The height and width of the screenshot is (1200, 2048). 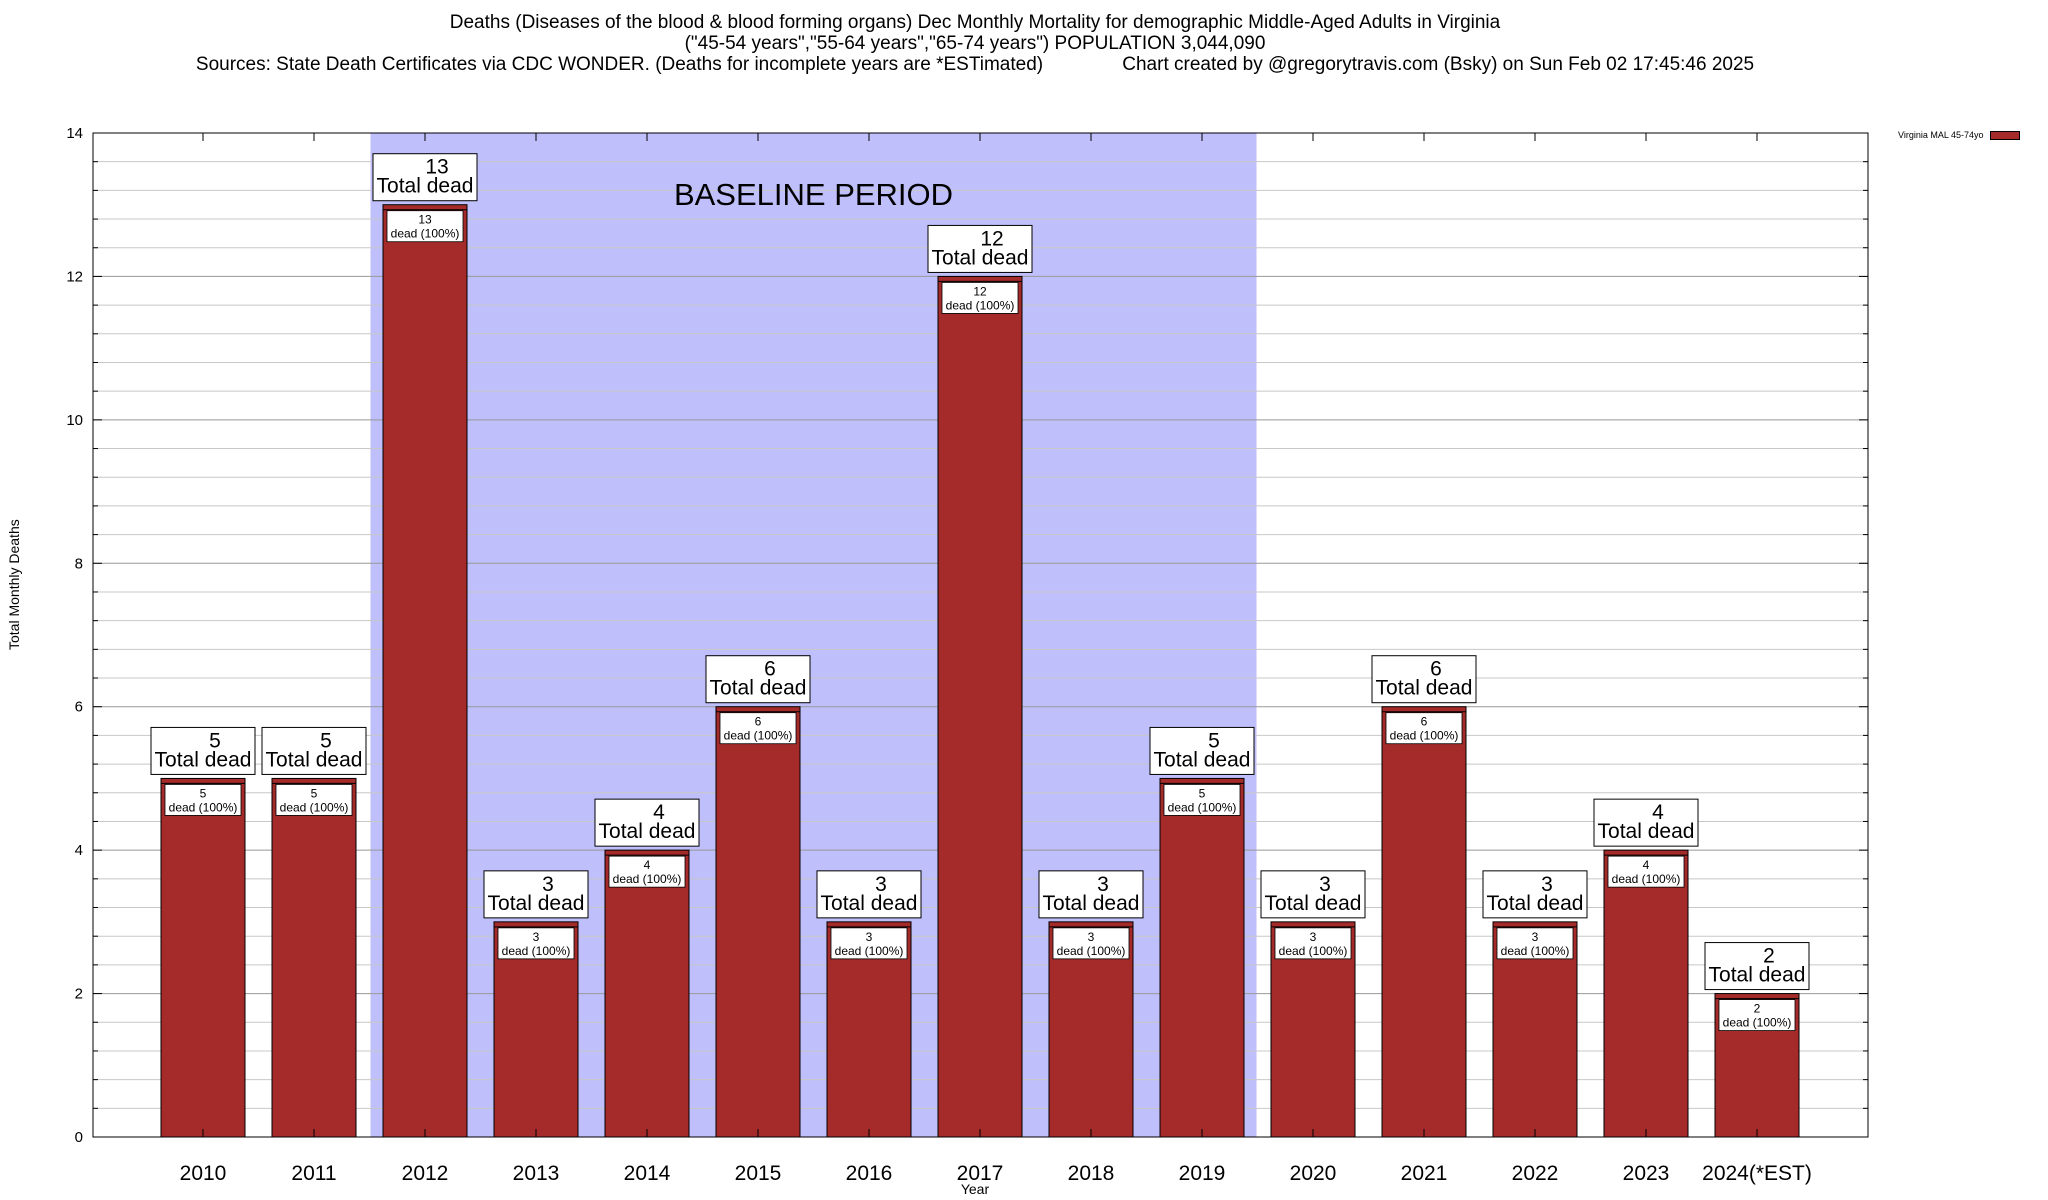 I want to click on y-tick-label: 8, so click(x=79, y=563).